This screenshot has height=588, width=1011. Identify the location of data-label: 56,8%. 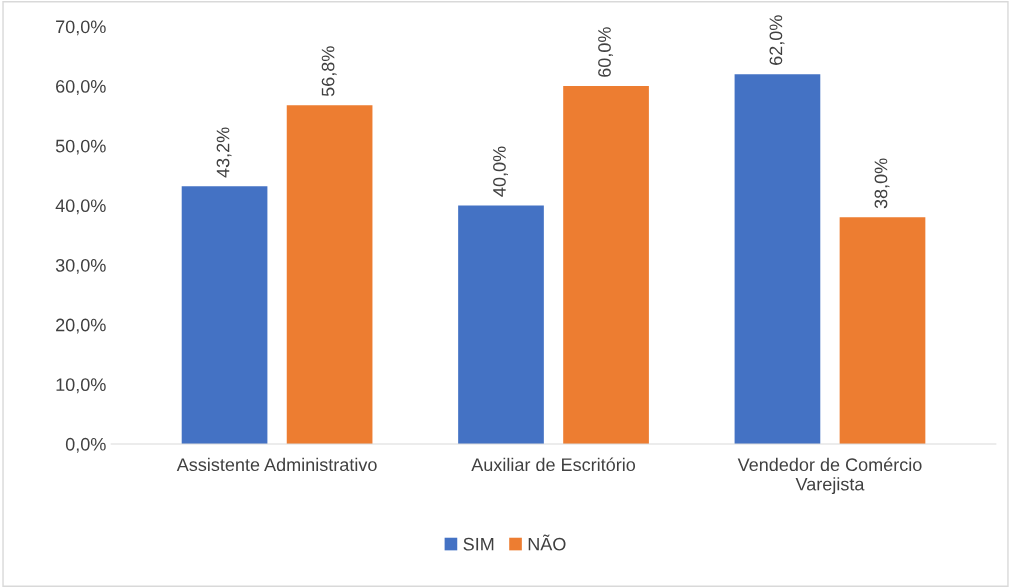
(329, 71).